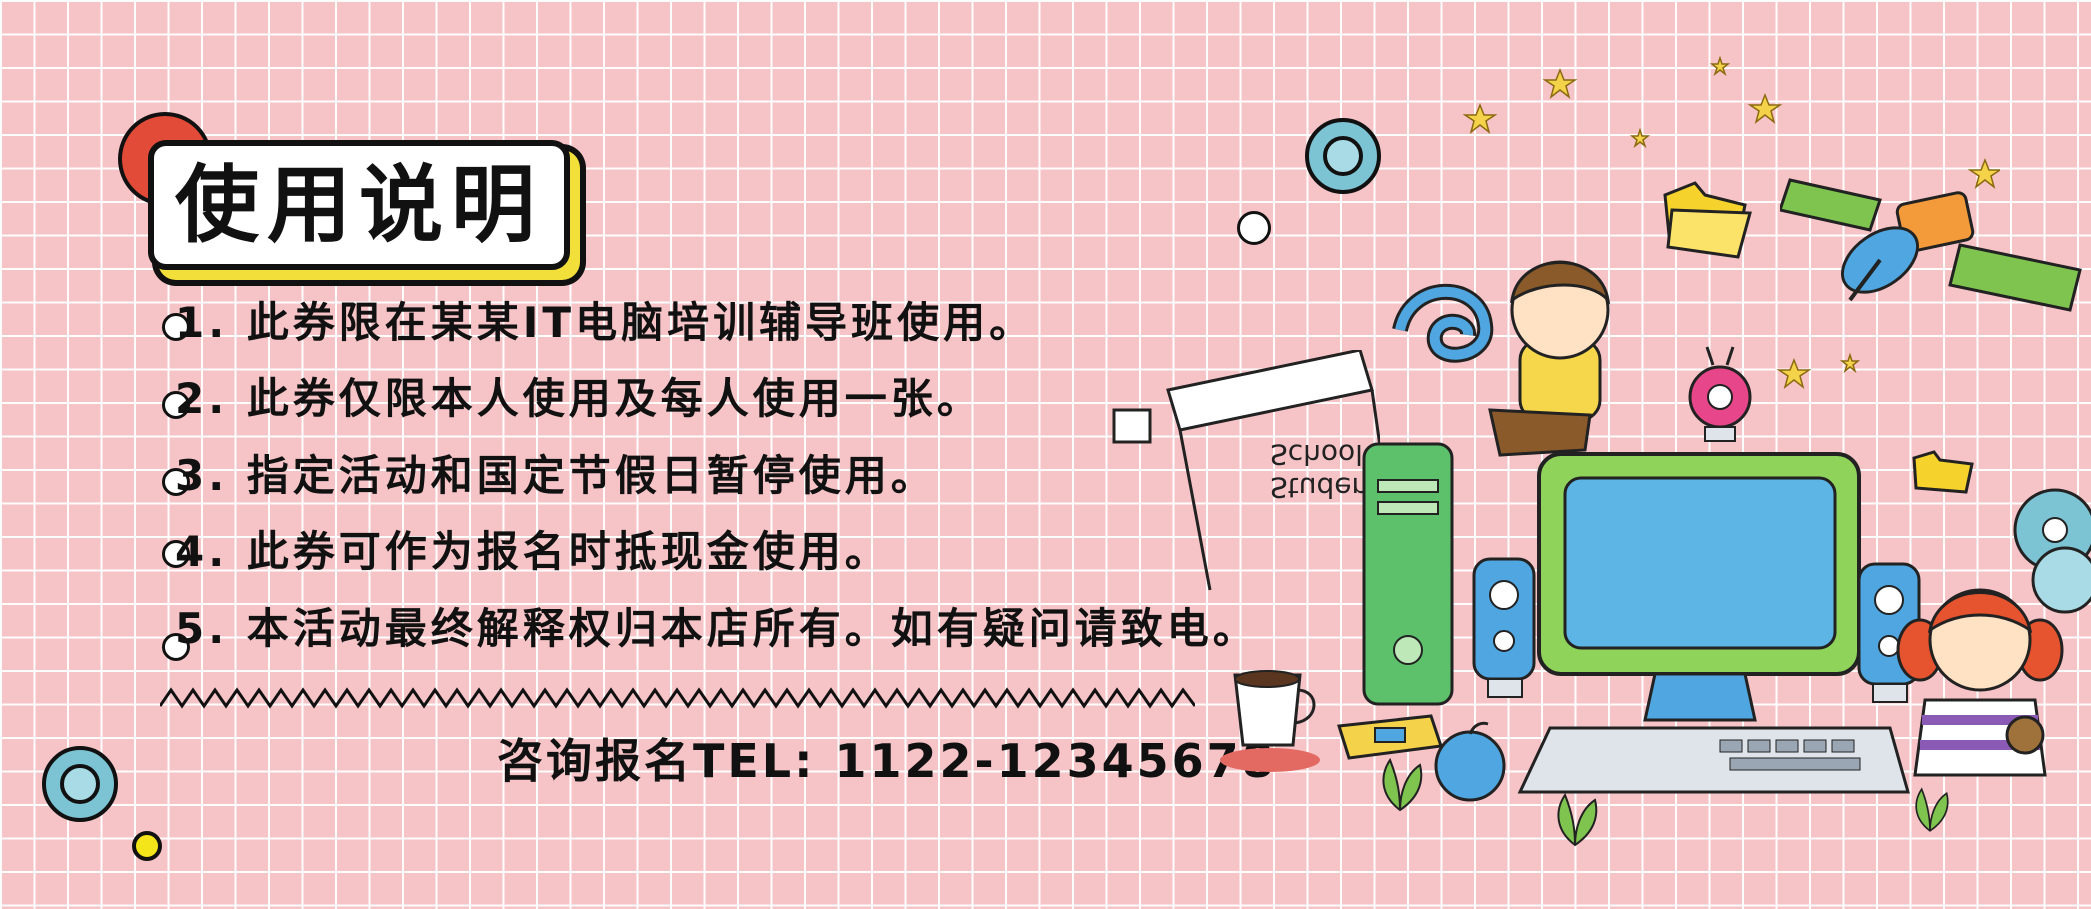 Image resolution: width=2091 pixels, height=909 pixels. I want to click on keyboard-icon, so click(1713, 760).